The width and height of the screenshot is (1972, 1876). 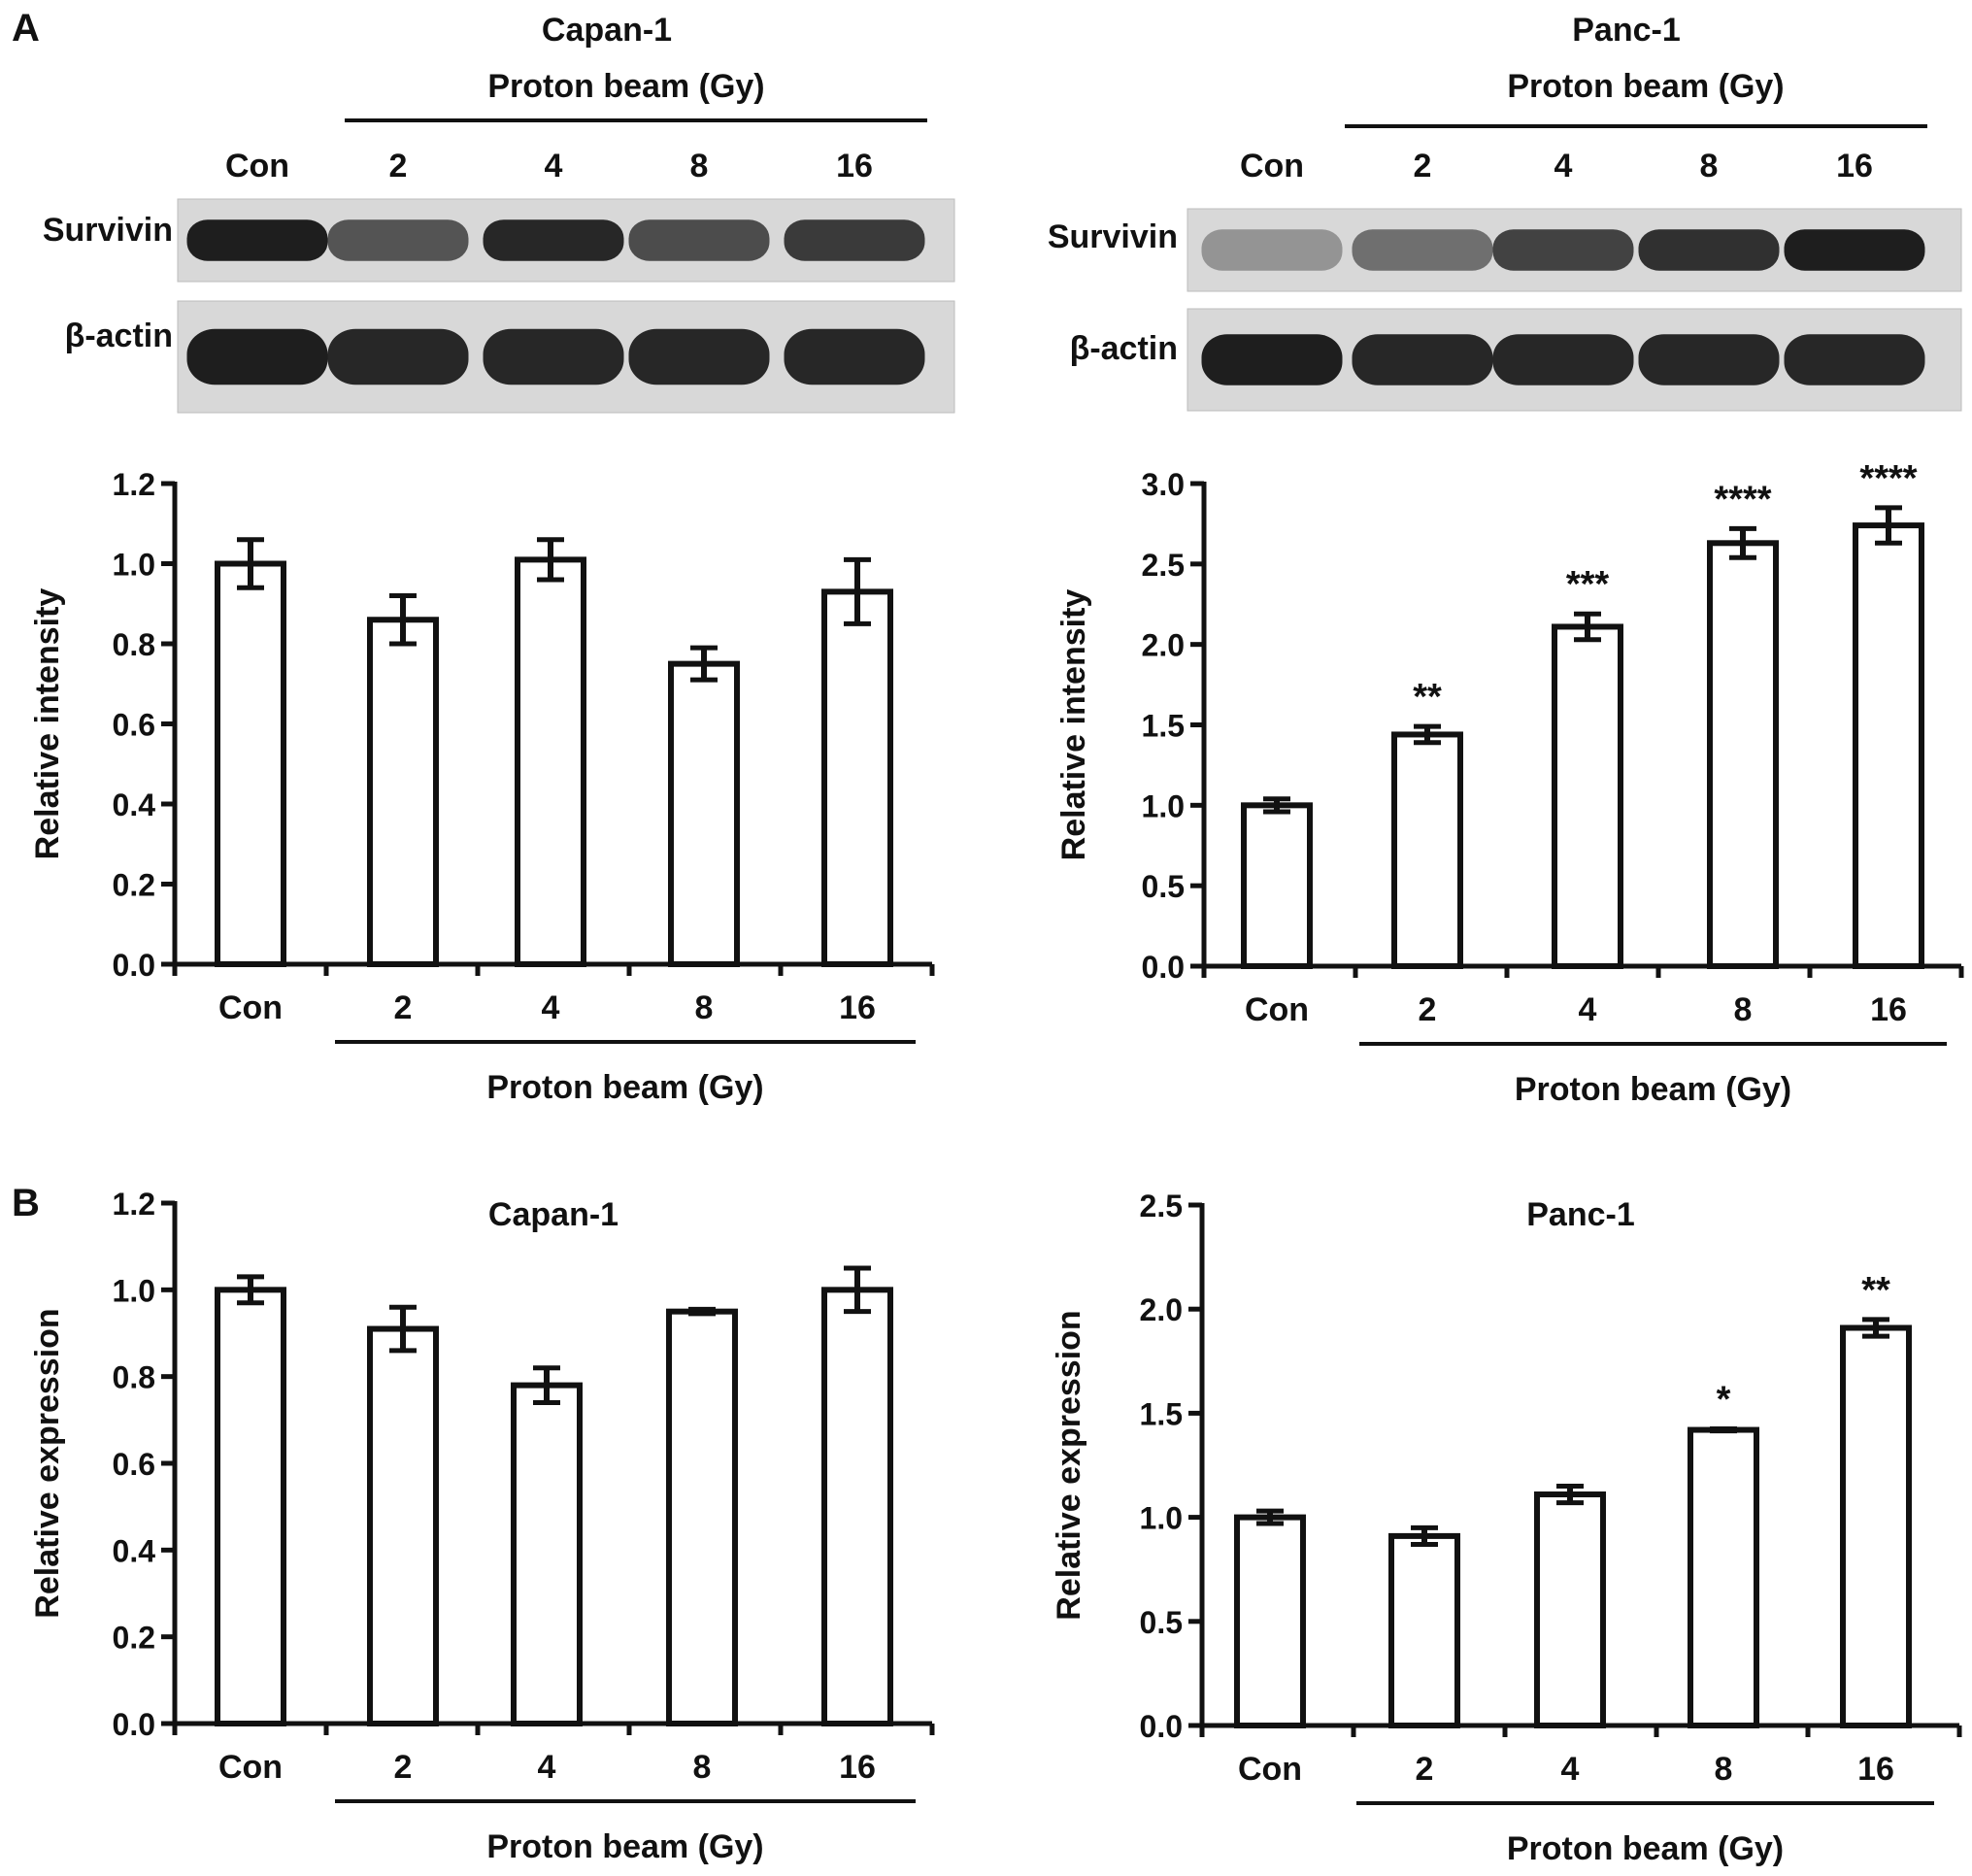 What do you see at coordinates (26, 28) in the screenshot?
I see `panel-label-a: A` at bounding box center [26, 28].